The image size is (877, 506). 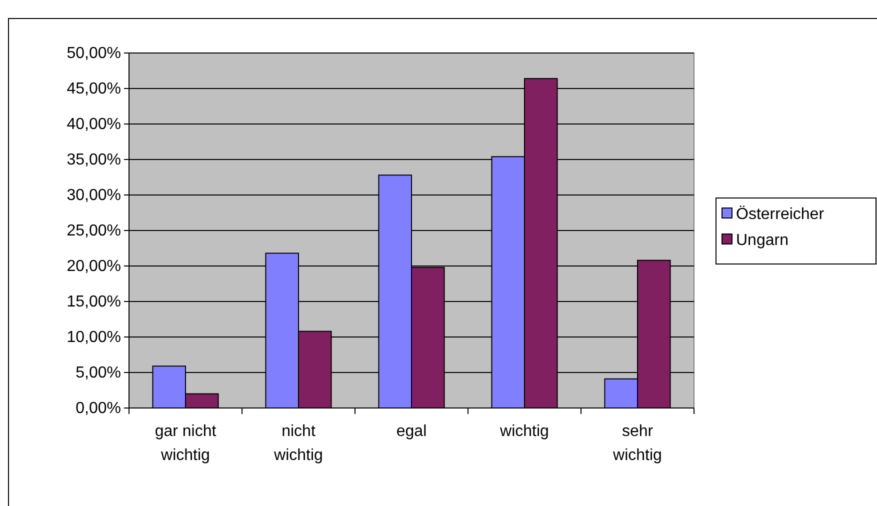 What do you see at coordinates (93, 195) in the screenshot?
I see `y-tick-label: 30,00%` at bounding box center [93, 195].